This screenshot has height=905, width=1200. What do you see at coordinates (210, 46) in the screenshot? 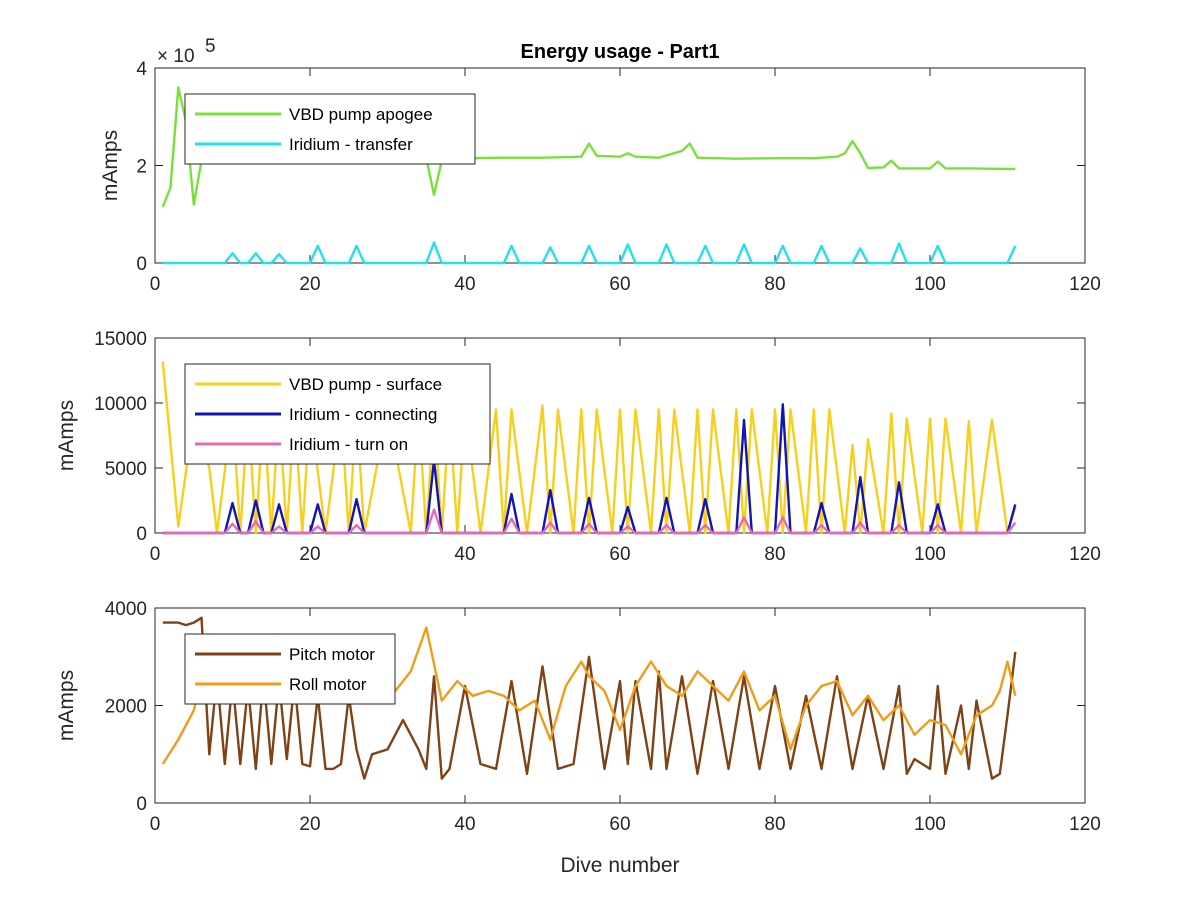
I see `y-exponent-power: 5` at bounding box center [210, 46].